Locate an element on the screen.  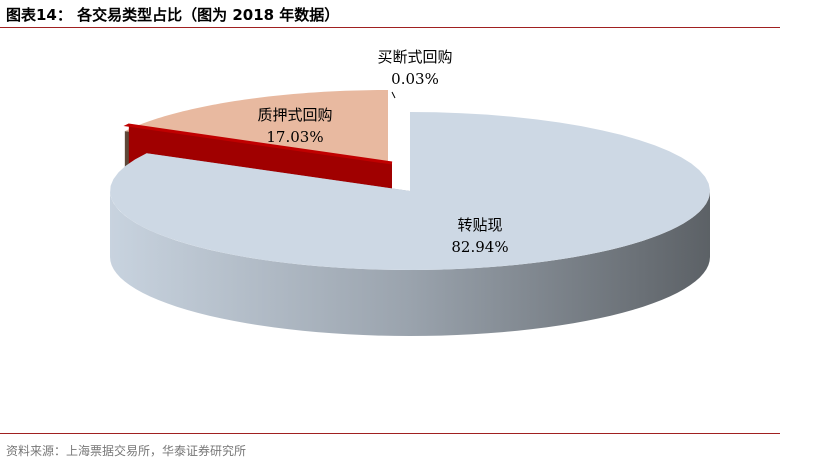
chart-title: 图表14： 各交易类型占比（图为 2018 年数据） is located at coordinates (173, 15).